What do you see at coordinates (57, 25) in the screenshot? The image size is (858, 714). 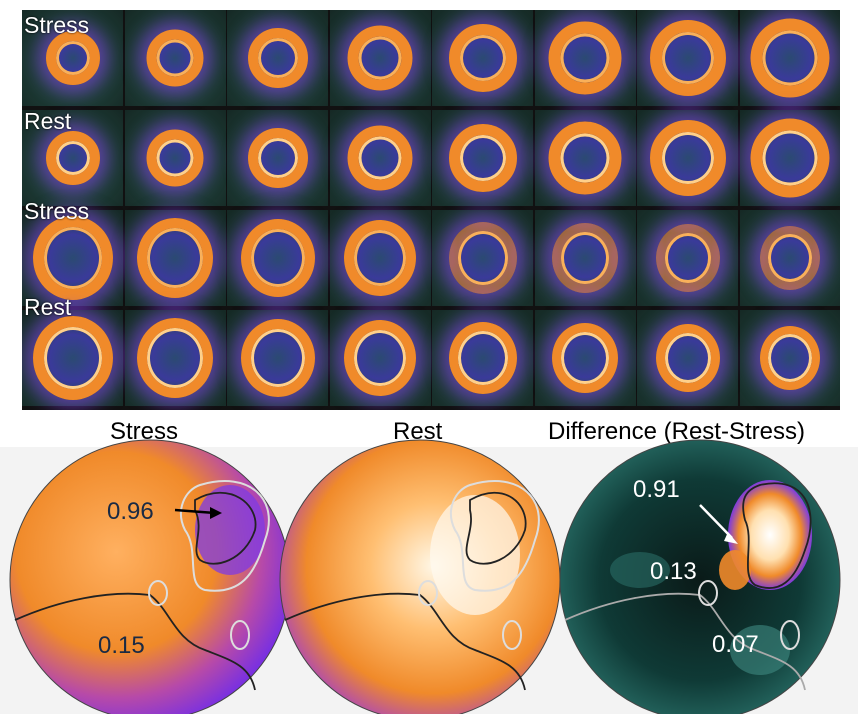 I see `row-label-stress-1: Stress` at bounding box center [57, 25].